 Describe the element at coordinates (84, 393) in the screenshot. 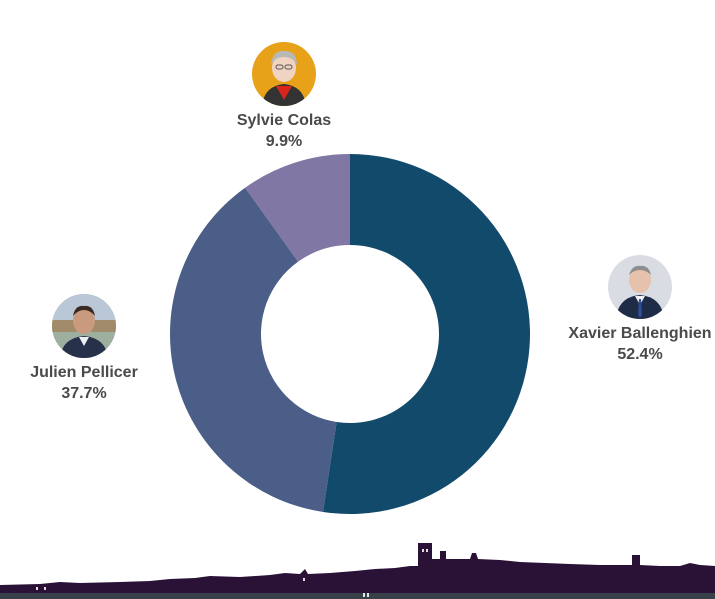

I see `candidate-percent: 37.7%` at that location.